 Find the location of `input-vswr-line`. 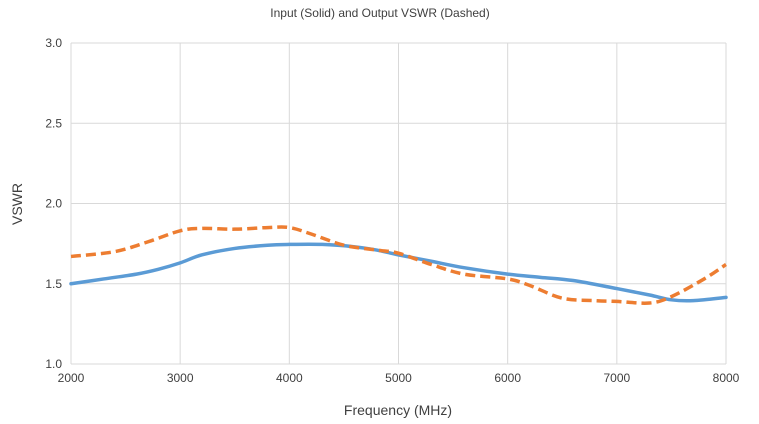

input-vswr-line is located at coordinates (398, 272).